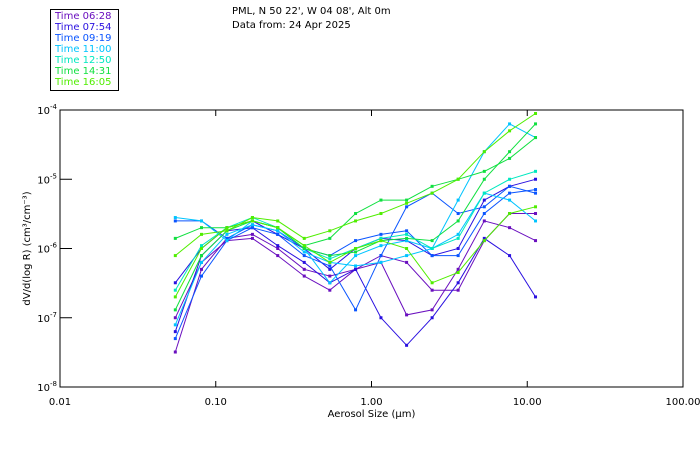  What do you see at coordinates (372, 414) in the screenshot?
I see `x-axis-label: Aerosol Size (μm)` at bounding box center [372, 414].